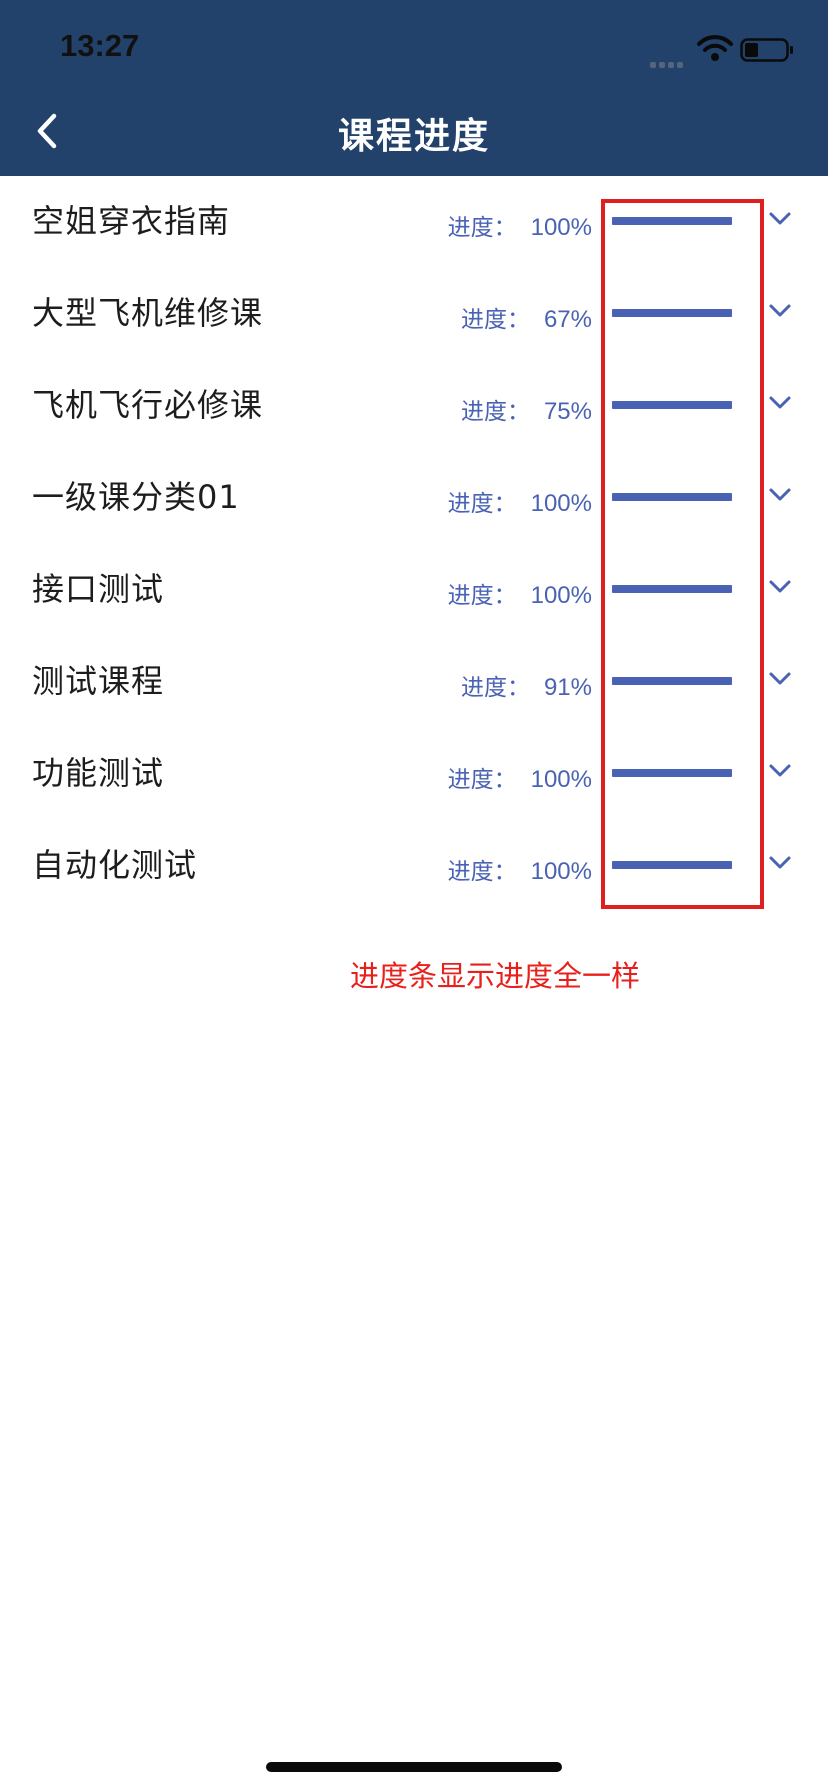 This screenshot has height=1792, width=828. What do you see at coordinates (414, 590) in the screenshot?
I see `course-row: 接口测试 进度： 100%` at bounding box center [414, 590].